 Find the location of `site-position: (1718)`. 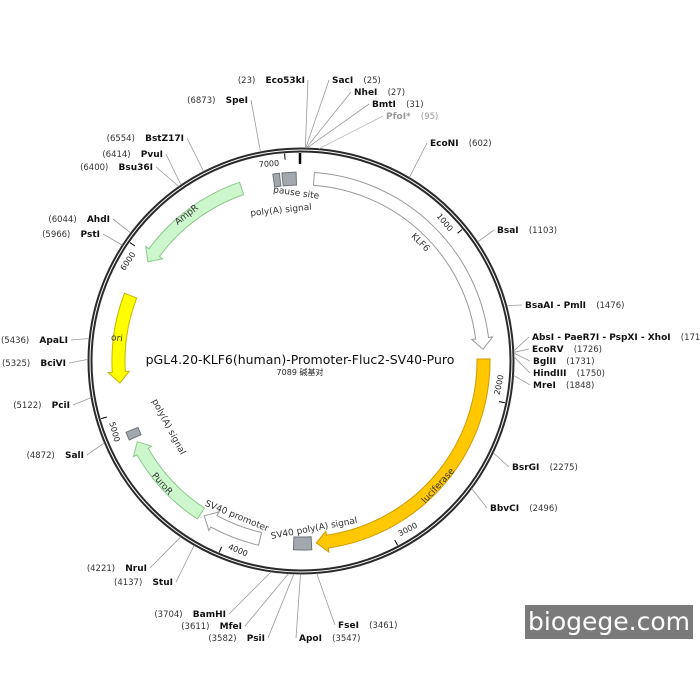

site-position: (1718) is located at coordinates (690, 338).